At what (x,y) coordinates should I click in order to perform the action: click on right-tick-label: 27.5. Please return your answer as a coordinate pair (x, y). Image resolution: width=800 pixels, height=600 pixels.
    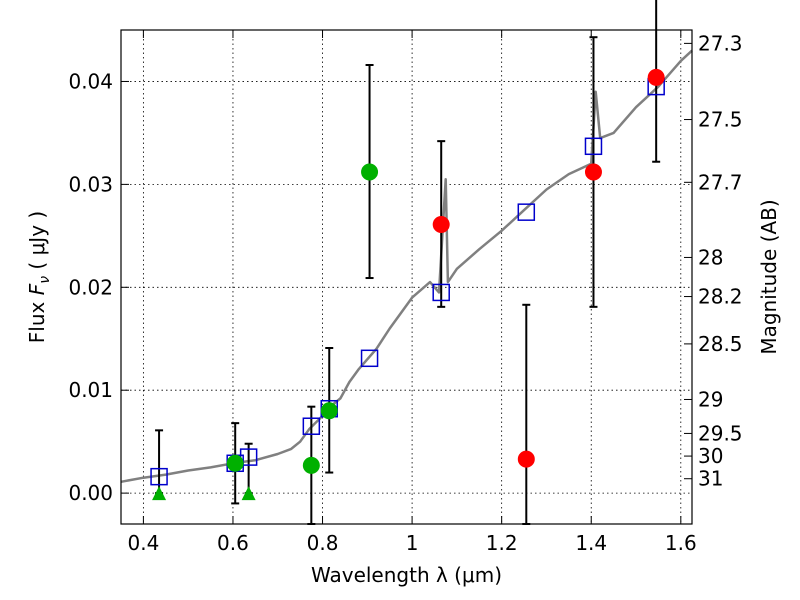
    Looking at the image, I should click on (720, 120).